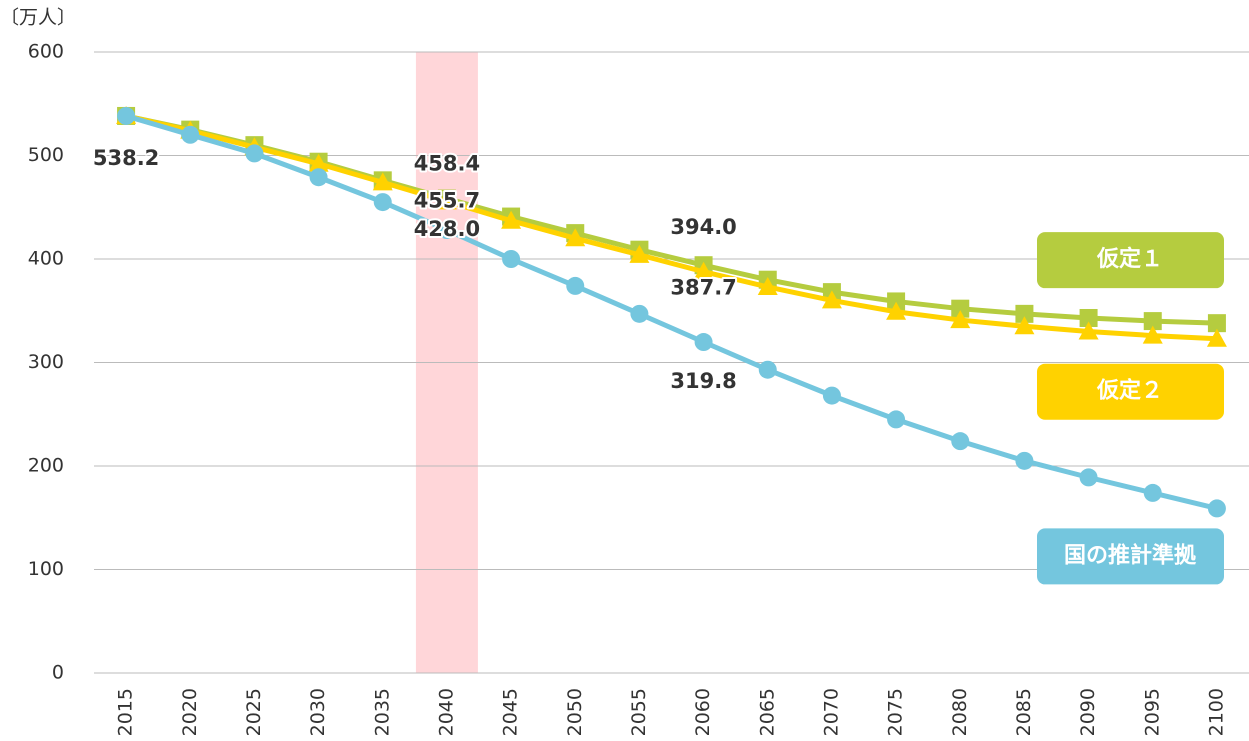  Describe the element at coordinates (896, 712) in the screenshot. I see `x-tick-label: 2075` at that location.